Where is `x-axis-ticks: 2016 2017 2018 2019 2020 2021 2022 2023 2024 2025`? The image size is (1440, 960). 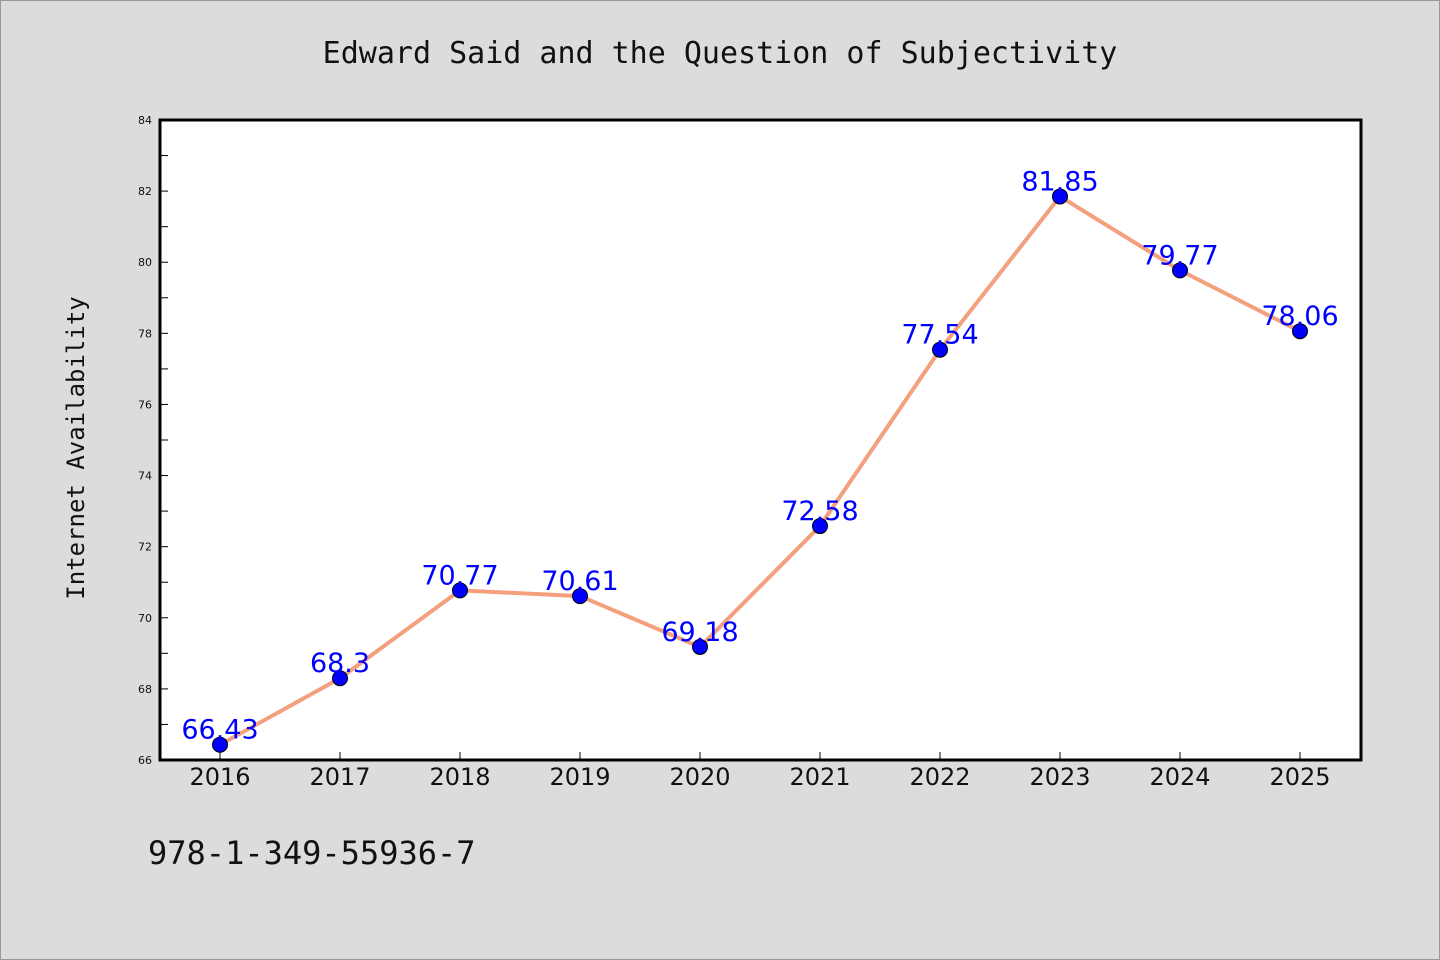 x-axis-ticks: 2016 2017 2018 2019 2020 2021 2022 2023 2024 2025 is located at coordinates (760, 771).